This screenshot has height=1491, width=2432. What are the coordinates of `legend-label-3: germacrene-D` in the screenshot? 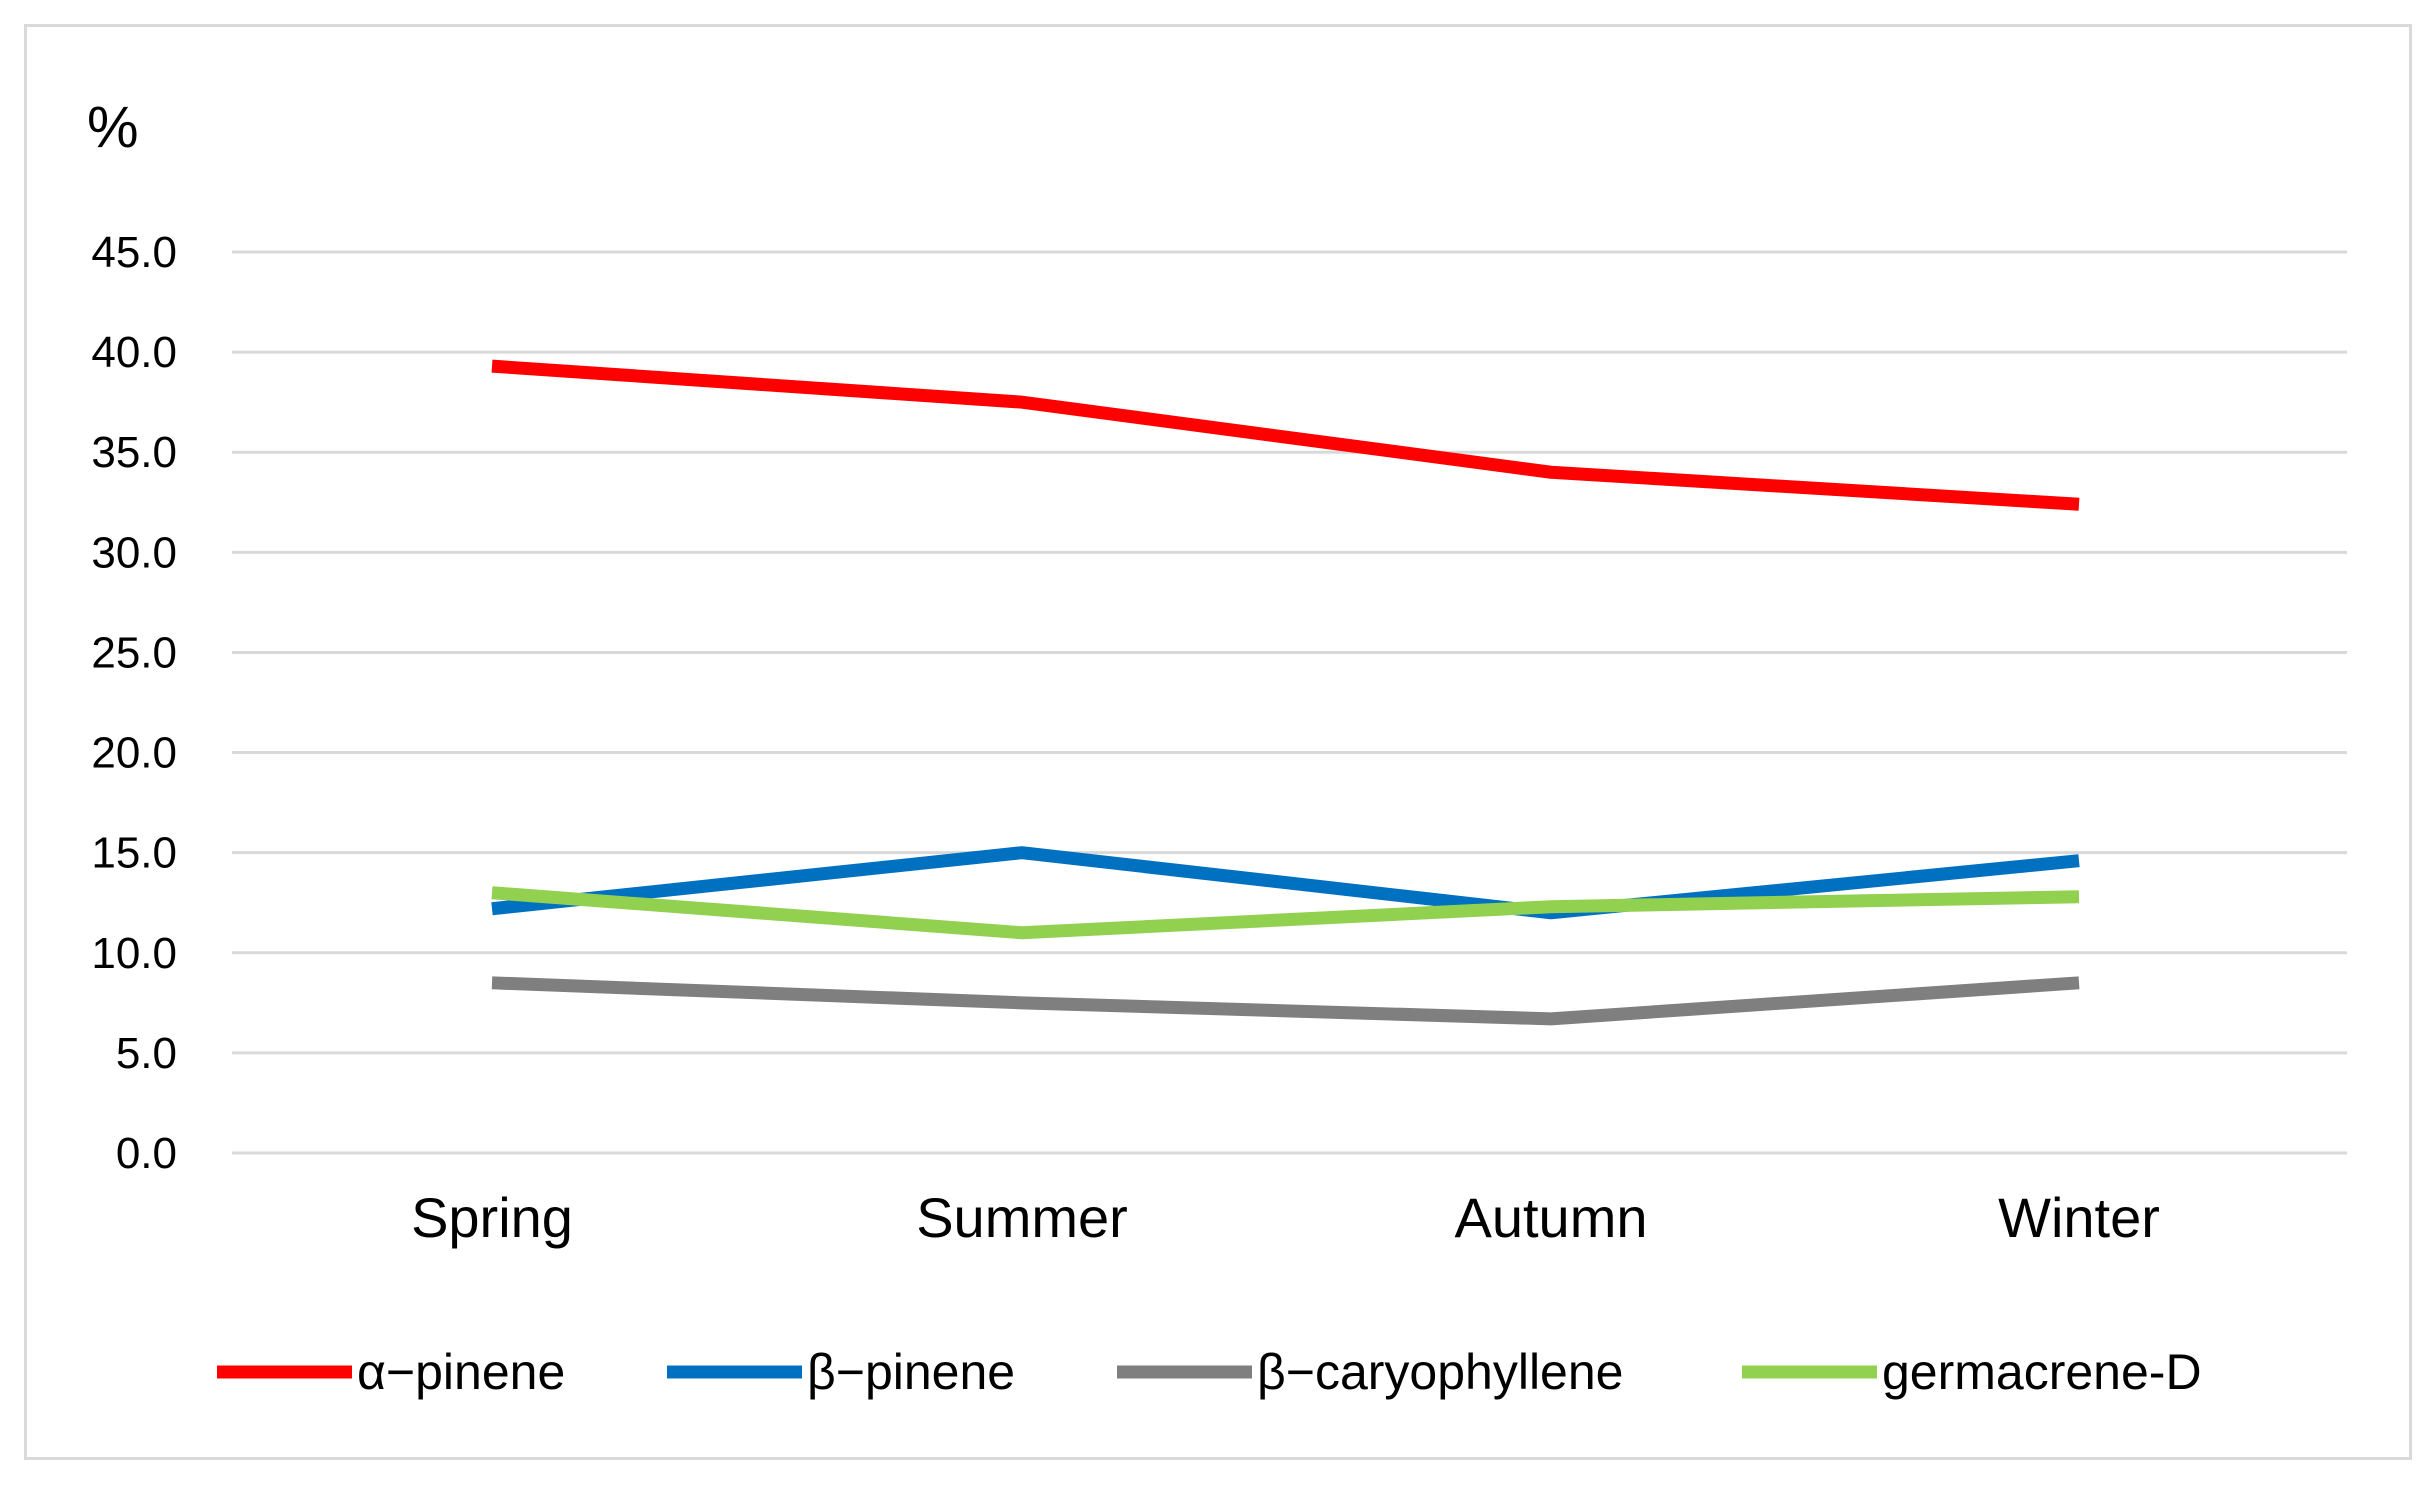 It's located at (2042, 1372).